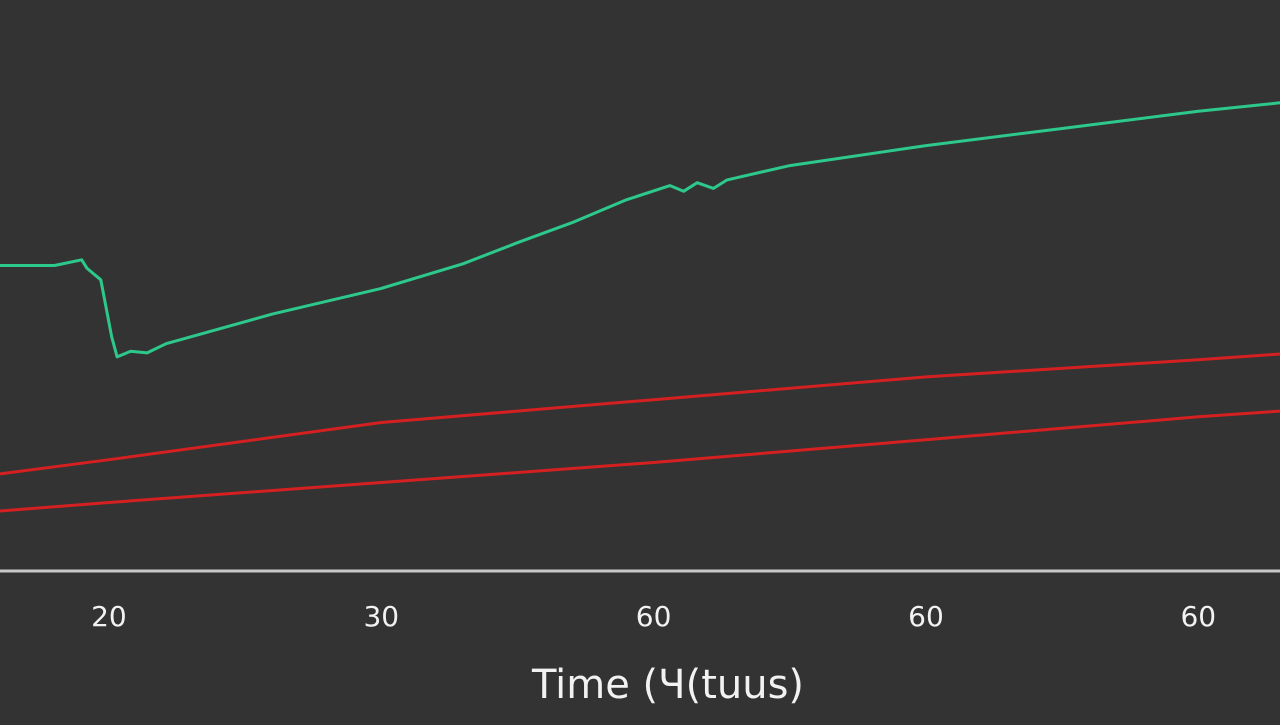  What do you see at coordinates (109, 616) in the screenshot?
I see `x-tick-label: 20` at bounding box center [109, 616].